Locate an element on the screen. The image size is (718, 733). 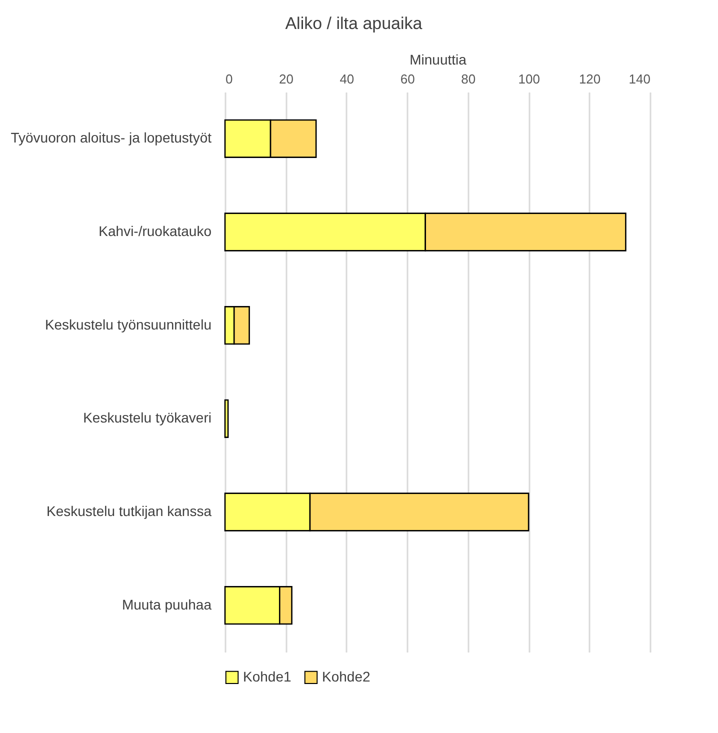
y-tick-label: Keskustelu tutkijan kanssa is located at coordinates (129, 511).